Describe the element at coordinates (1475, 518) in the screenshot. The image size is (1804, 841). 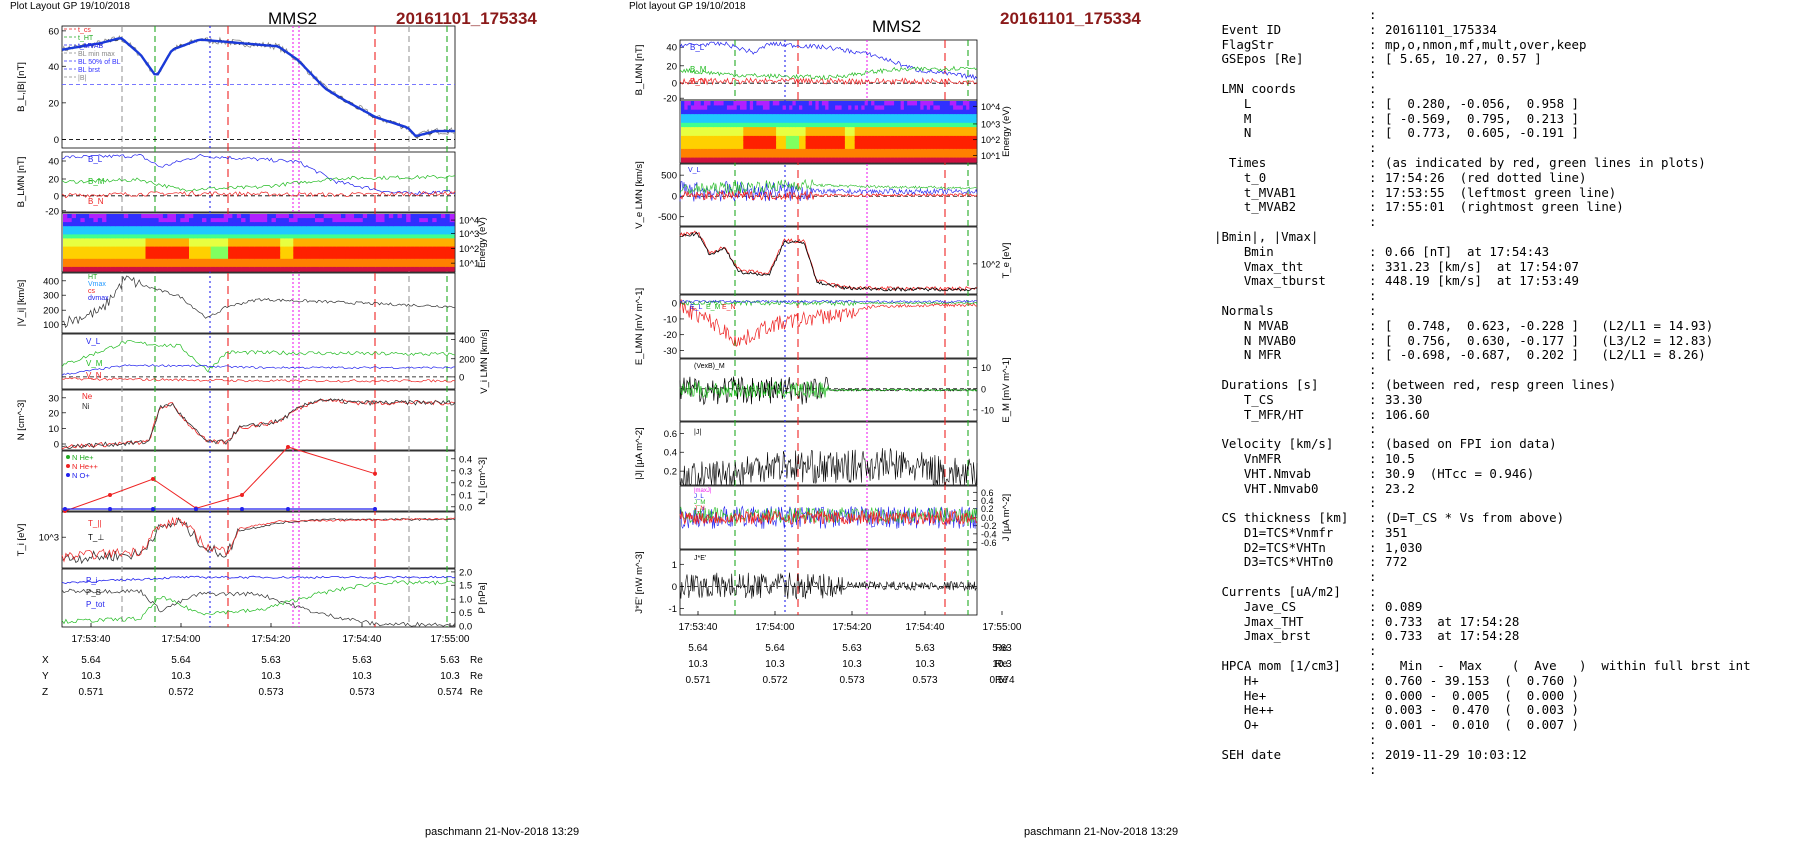
I see `info-value: (D=T_CS * Vs from above)` at that location.